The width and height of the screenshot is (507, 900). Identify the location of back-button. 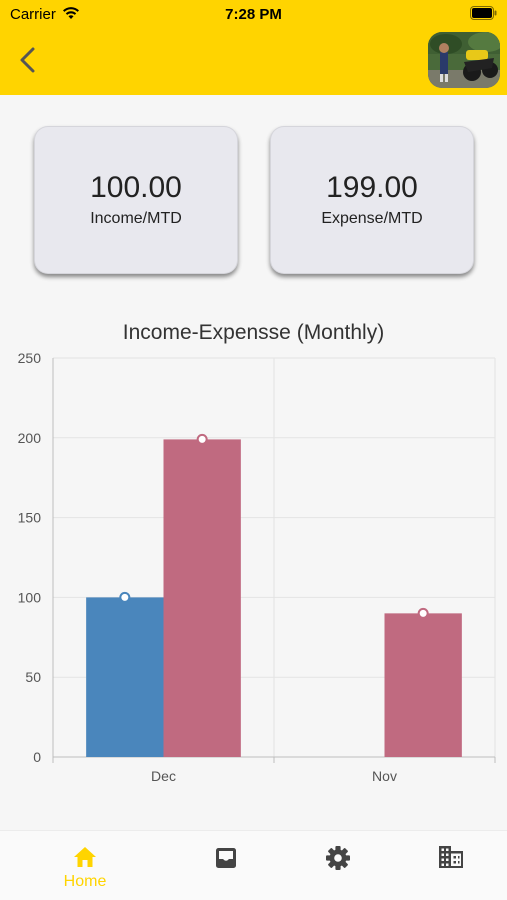
(28, 60).